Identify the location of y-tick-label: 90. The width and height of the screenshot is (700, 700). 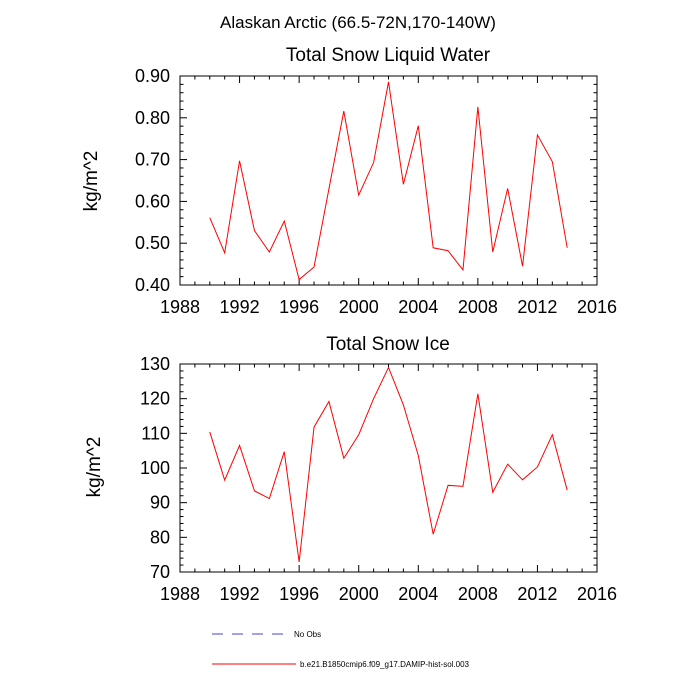
(160, 503).